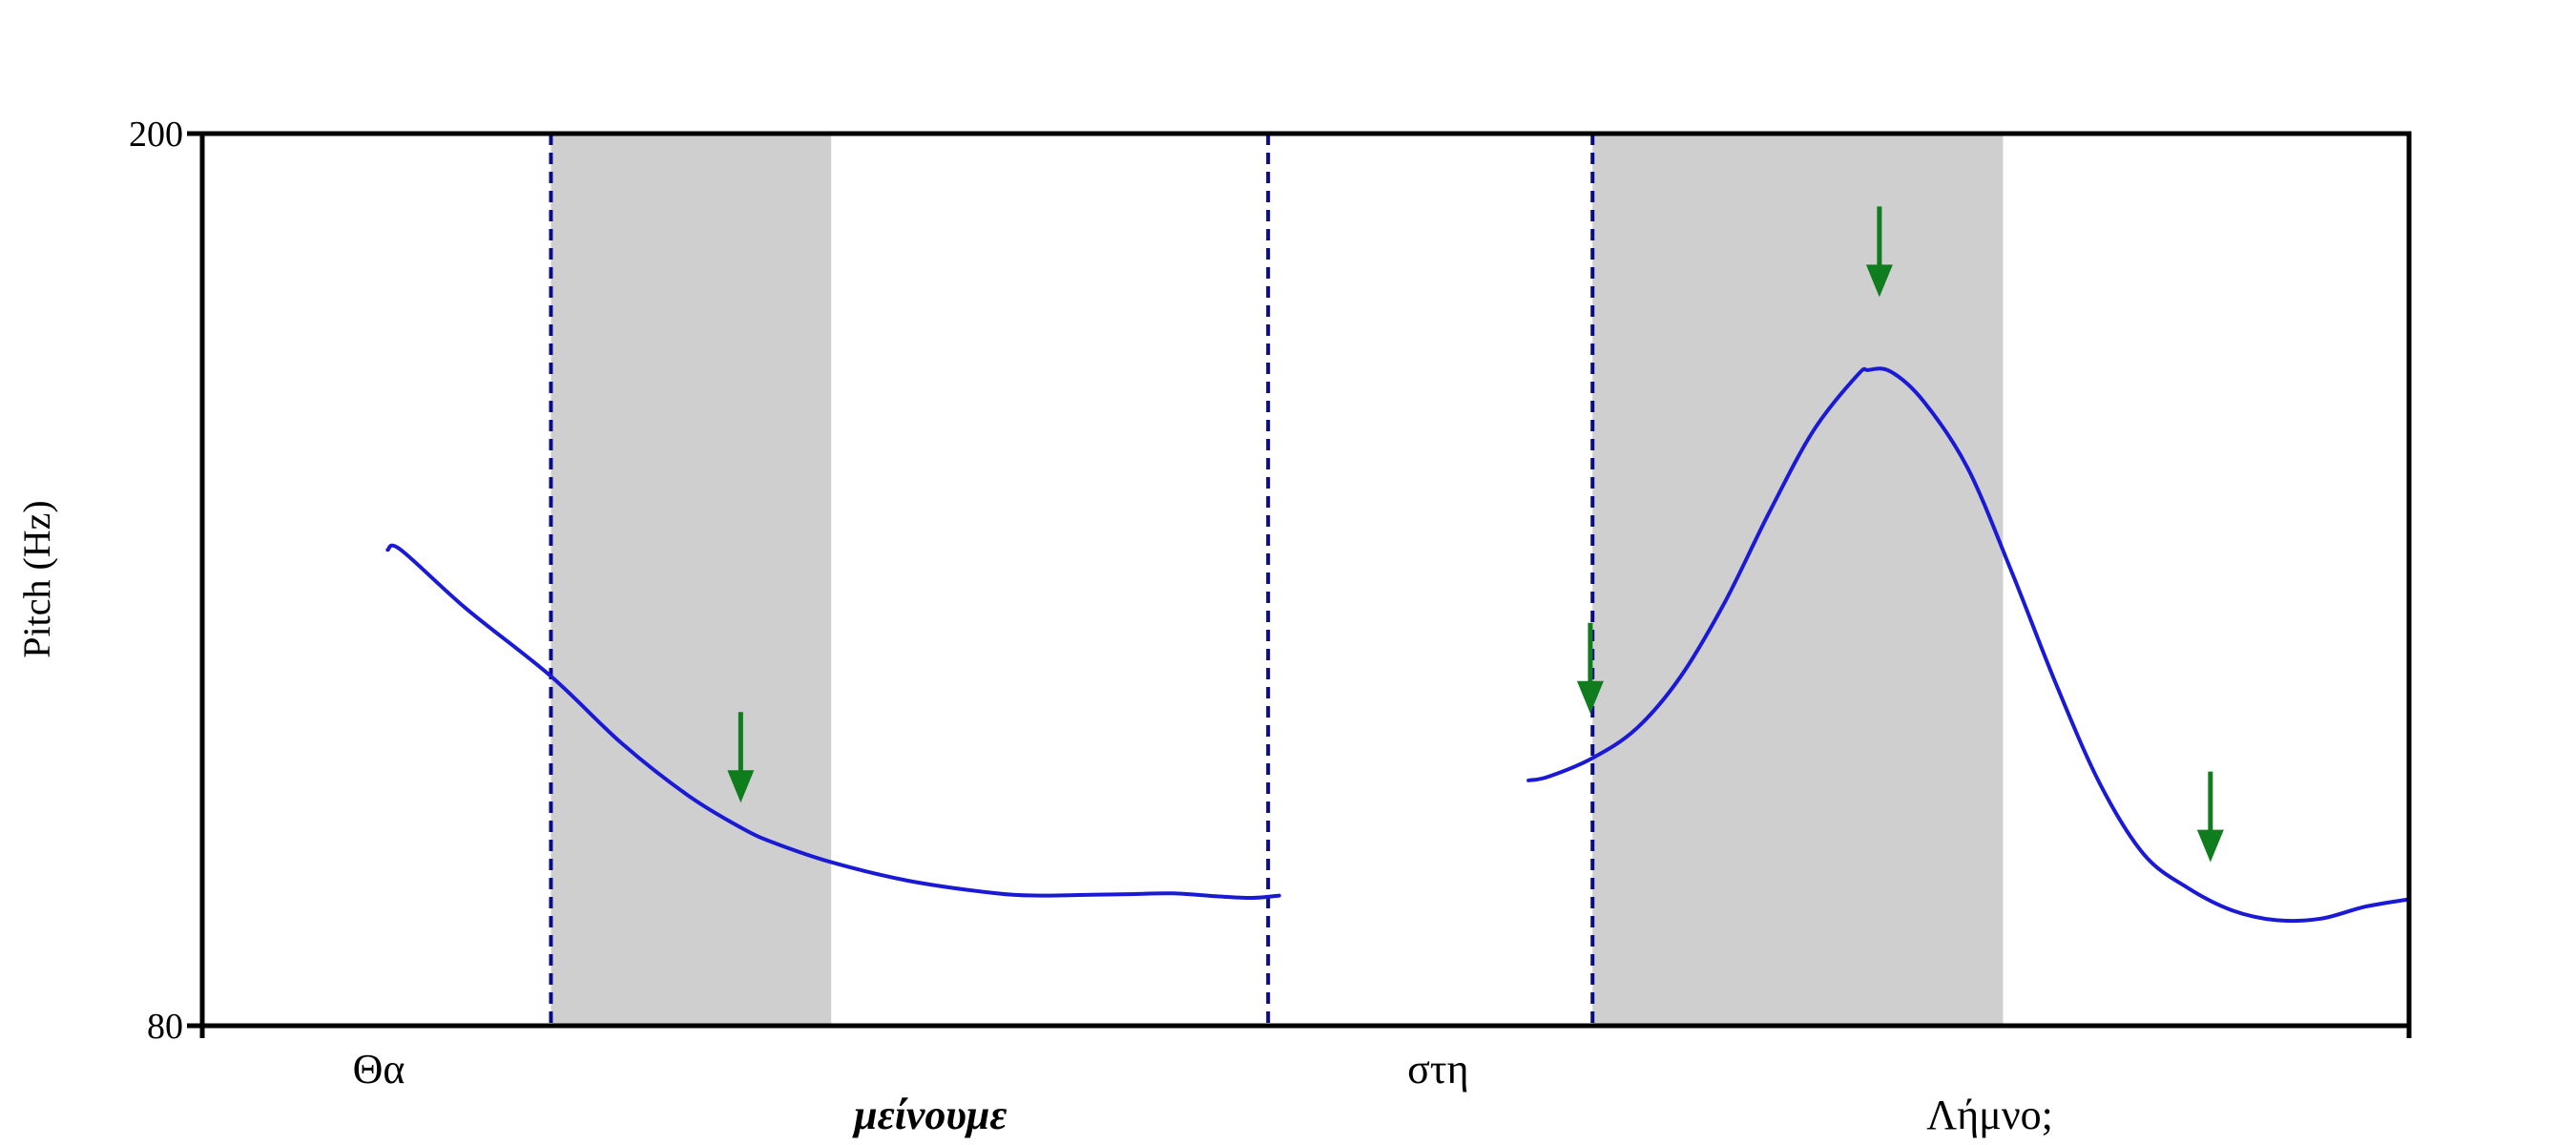 Image resolution: width=2576 pixels, height=1145 pixels. What do you see at coordinates (379, 1069) in the screenshot?
I see `word-label-0: Θα` at bounding box center [379, 1069].